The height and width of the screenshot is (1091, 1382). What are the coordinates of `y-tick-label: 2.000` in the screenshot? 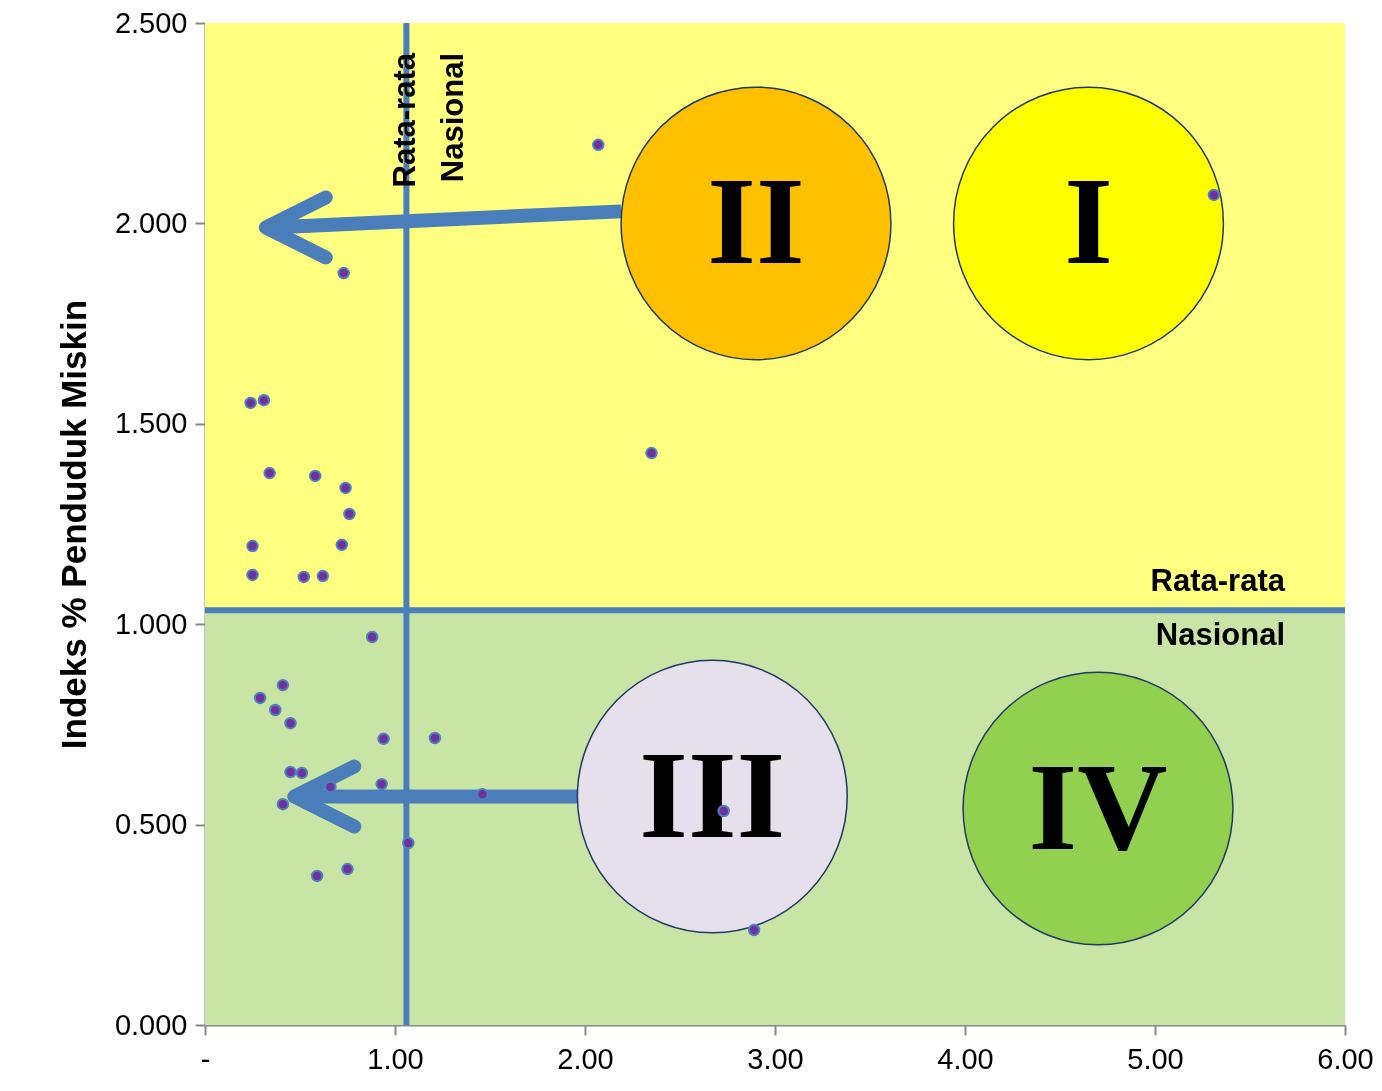 It's located at (151, 222).